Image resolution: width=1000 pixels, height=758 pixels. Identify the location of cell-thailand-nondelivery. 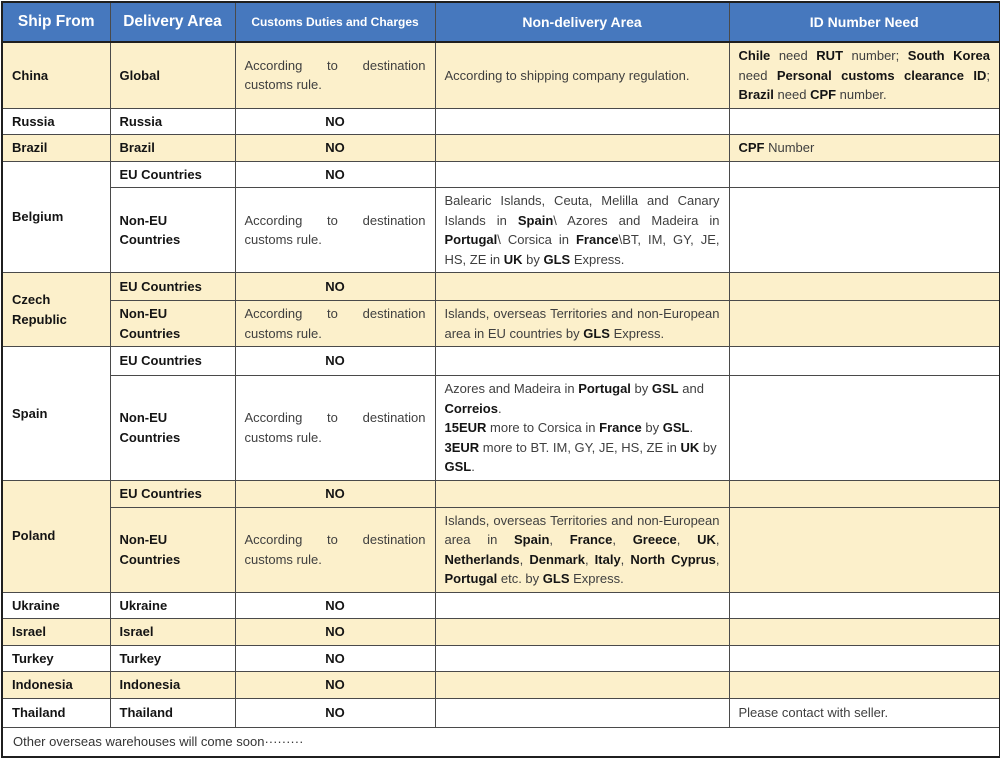
(582, 712).